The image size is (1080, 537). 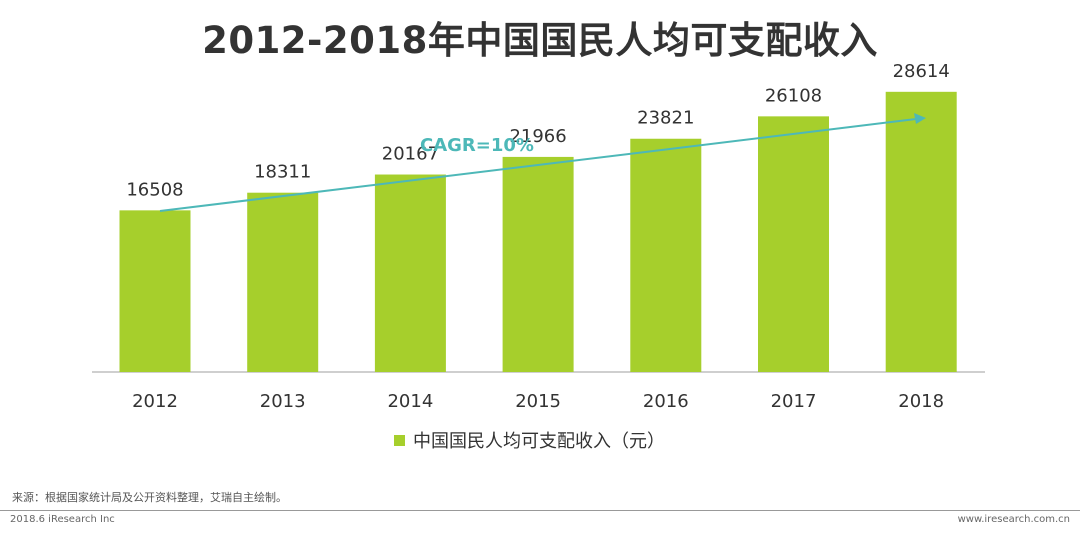 I want to click on bar-2017, so click(x=793, y=244).